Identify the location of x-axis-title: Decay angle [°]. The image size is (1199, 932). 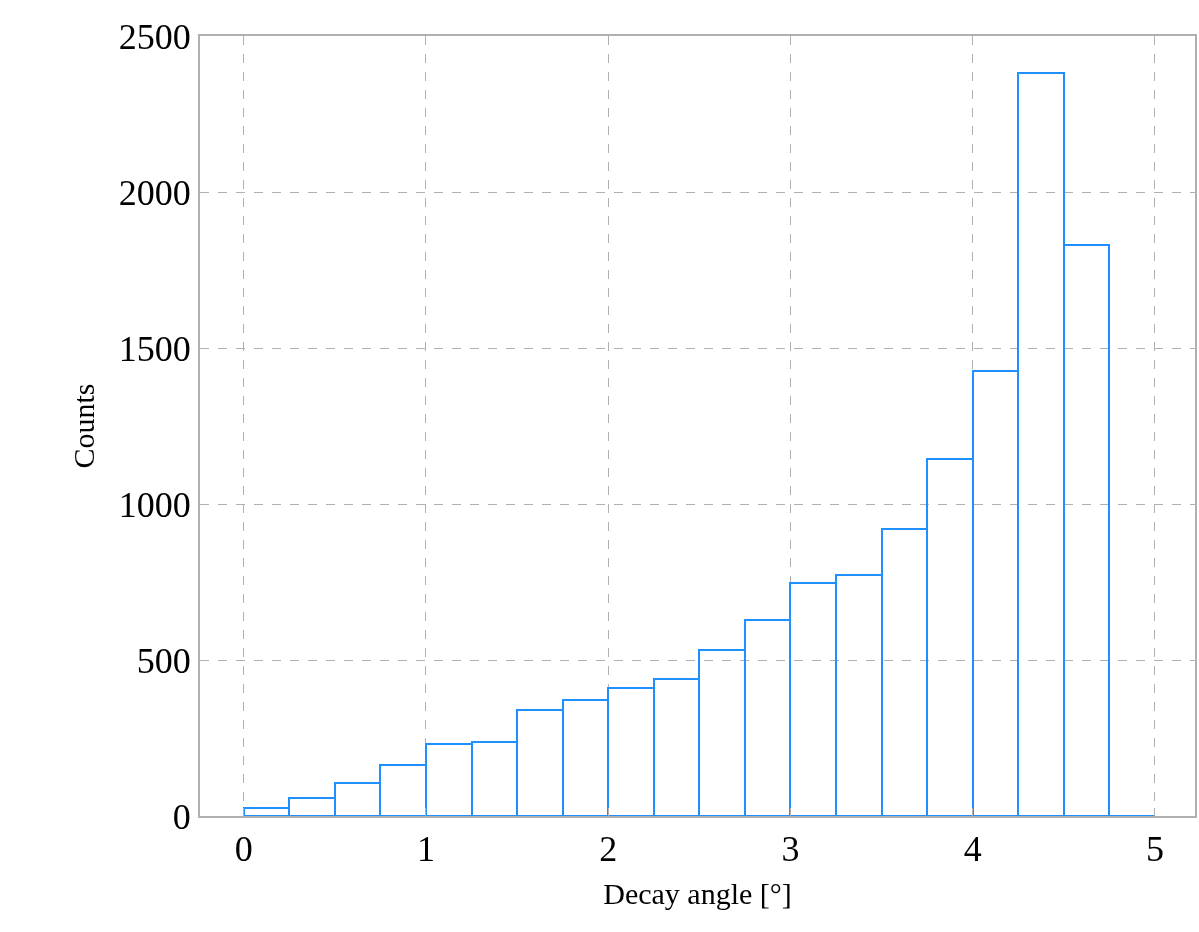
(697, 894).